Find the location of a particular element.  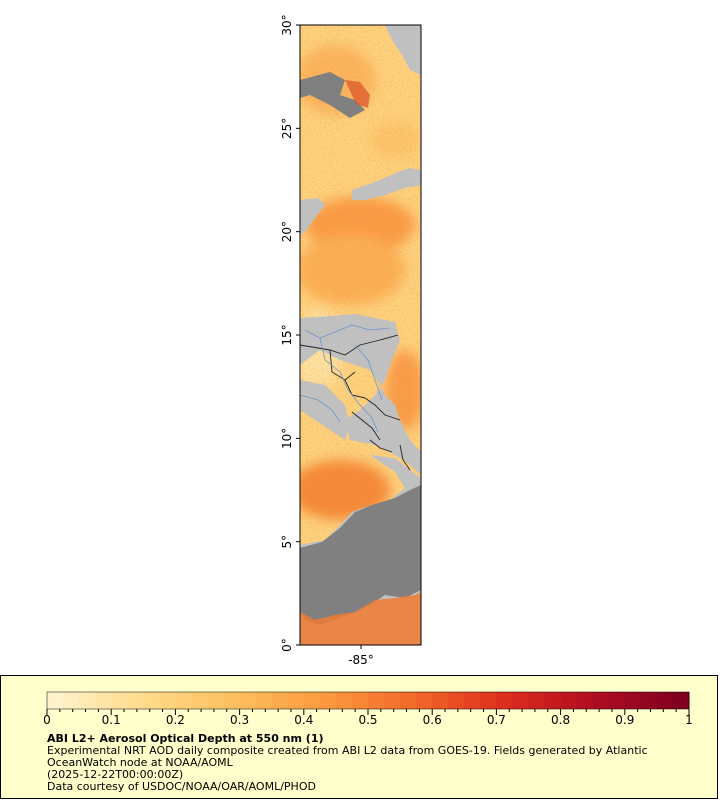

colorbar: 0 0.1 0.2 0.3 0.4 0.5 0.6 0.7 0.8 0.9 1 is located at coordinates (368, 709).